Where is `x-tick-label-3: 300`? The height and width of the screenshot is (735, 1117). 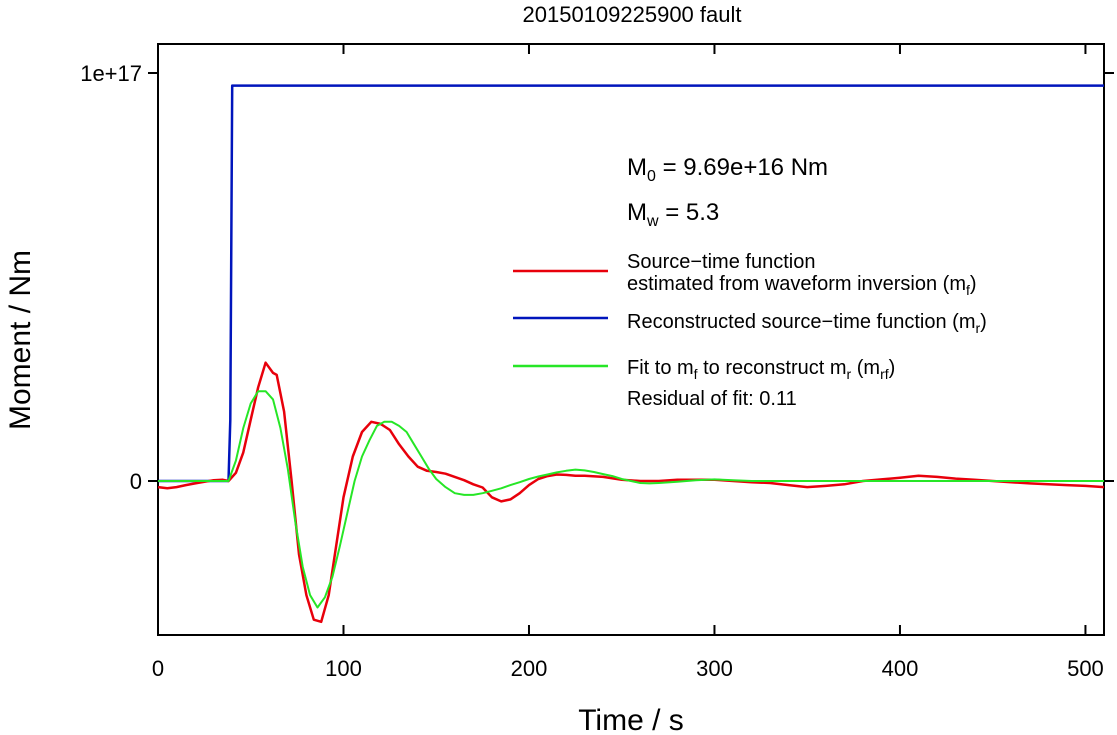 x-tick-label-3: 300 is located at coordinates (714, 668).